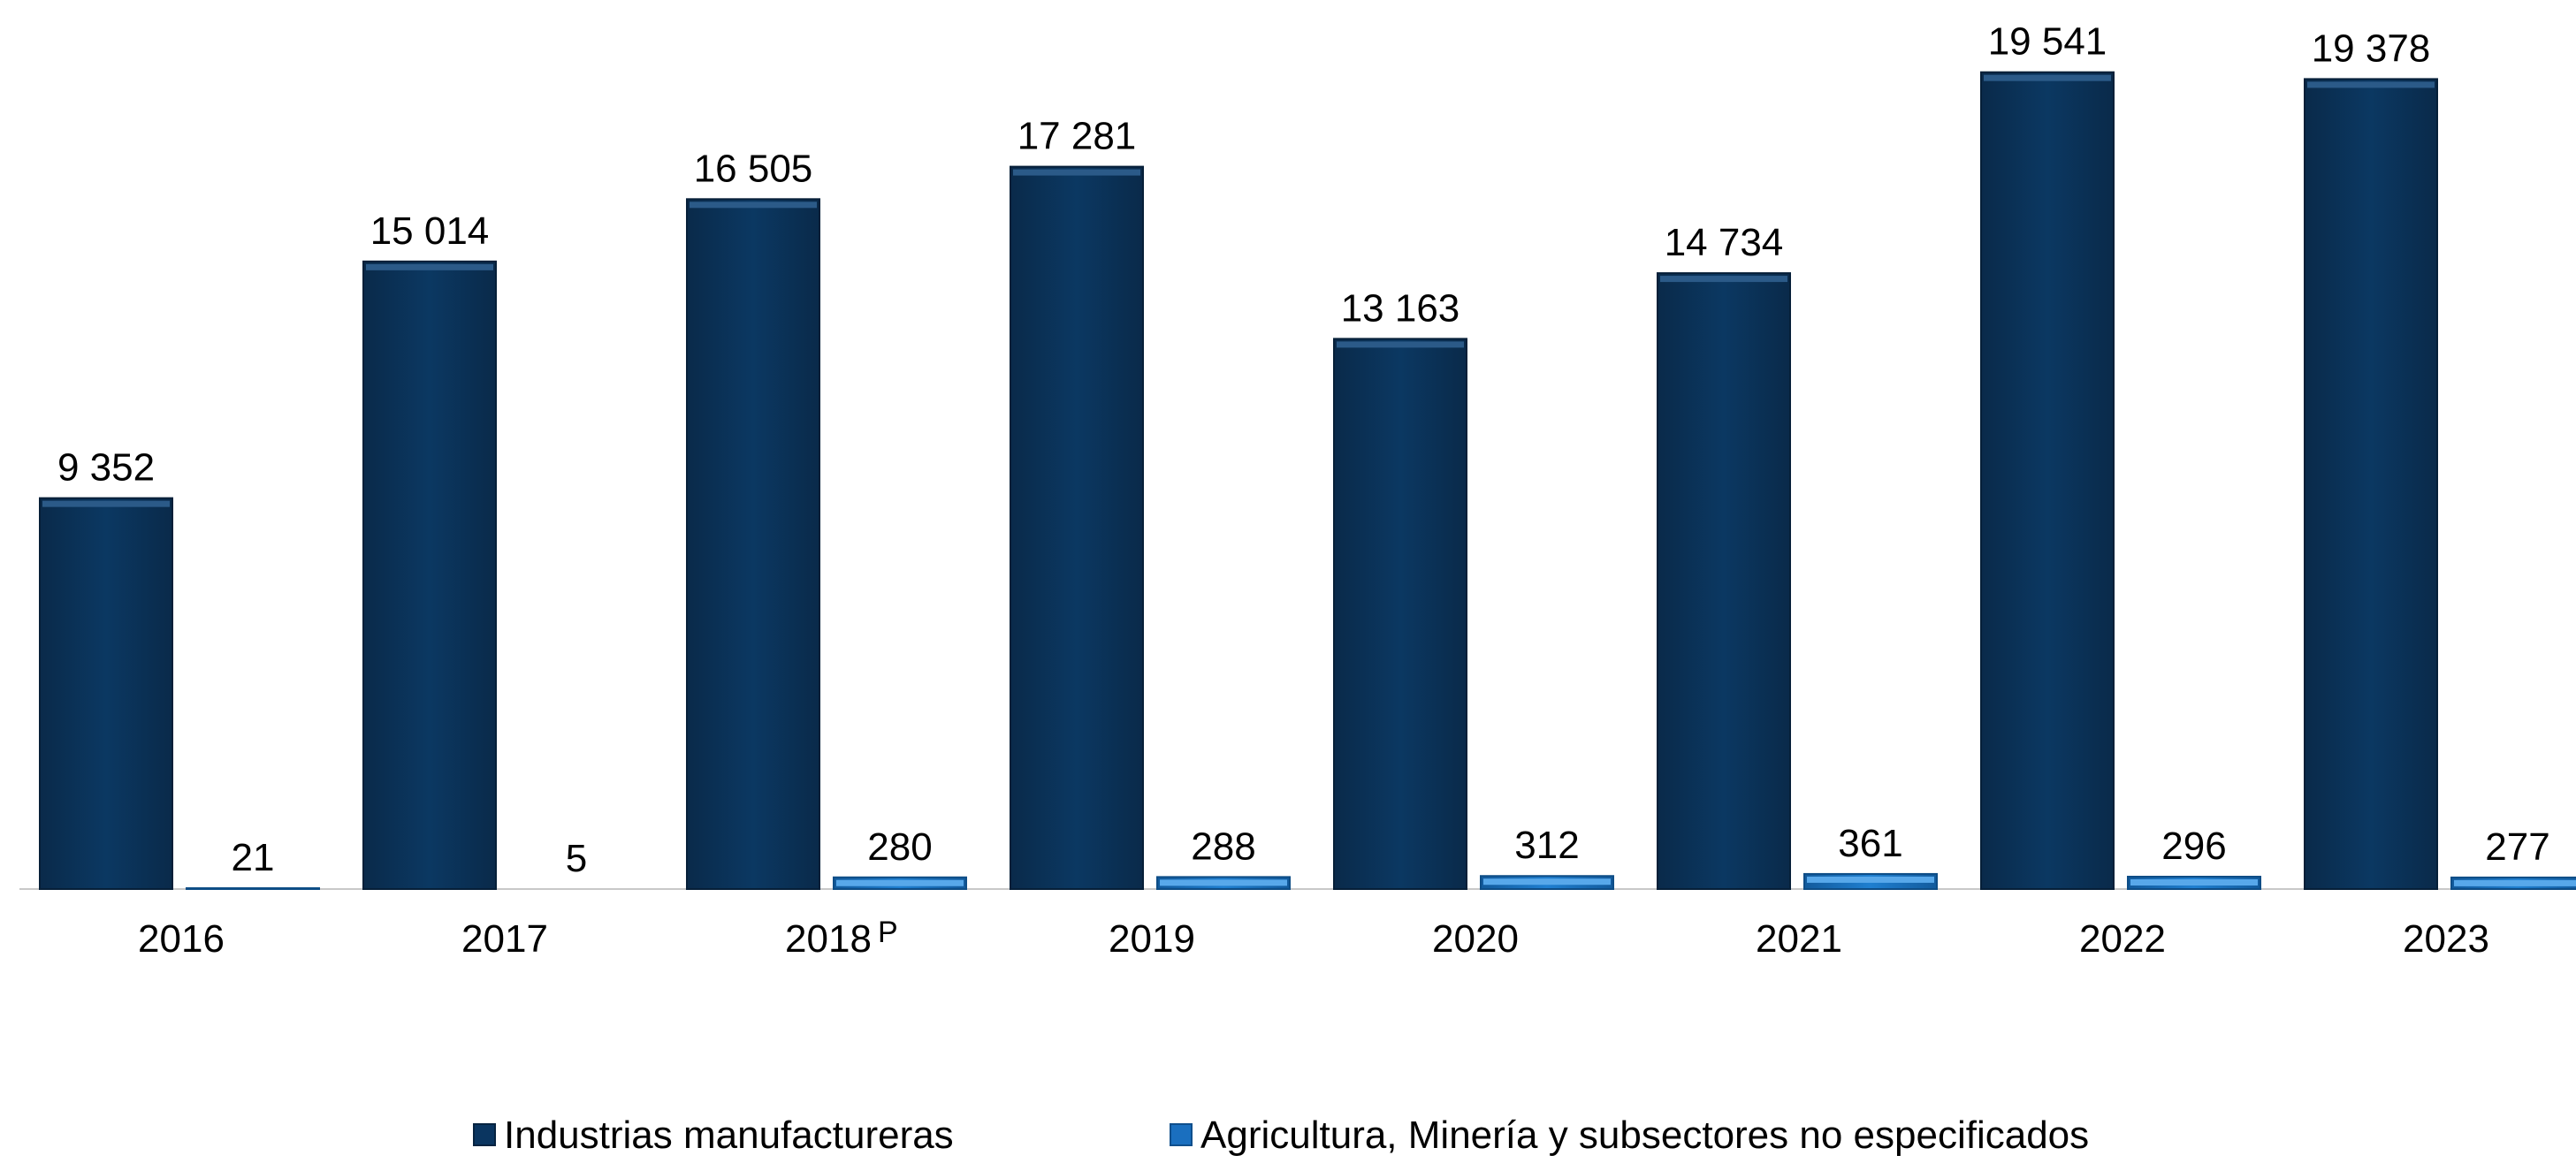  What do you see at coordinates (729, 1135) in the screenshot?
I see `legend-label: Industrias manufactureras` at bounding box center [729, 1135].